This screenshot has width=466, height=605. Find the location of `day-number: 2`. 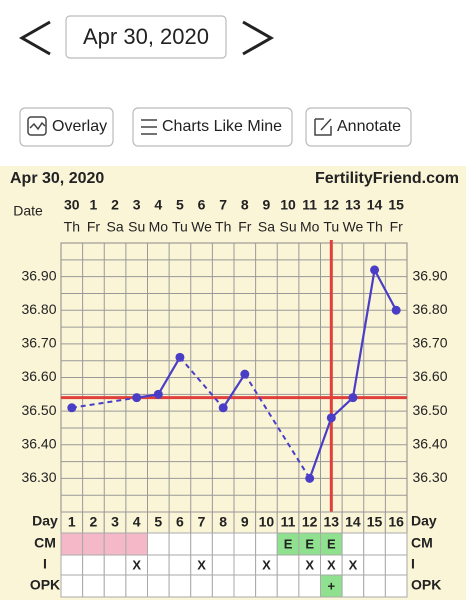

day-number: 2 is located at coordinates (94, 522).